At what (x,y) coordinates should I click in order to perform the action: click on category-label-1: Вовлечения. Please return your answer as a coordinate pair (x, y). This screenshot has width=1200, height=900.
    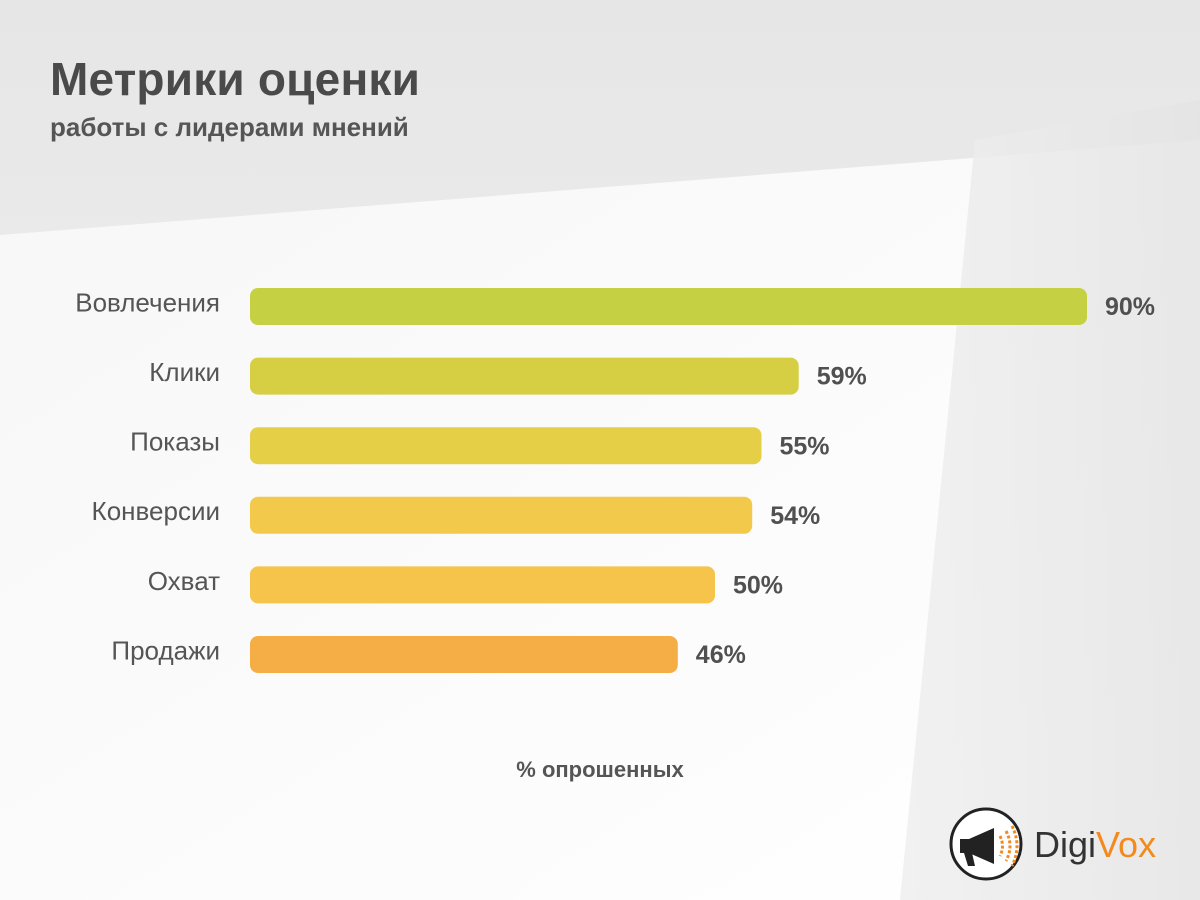
    Looking at the image, I should click on (147, 302).